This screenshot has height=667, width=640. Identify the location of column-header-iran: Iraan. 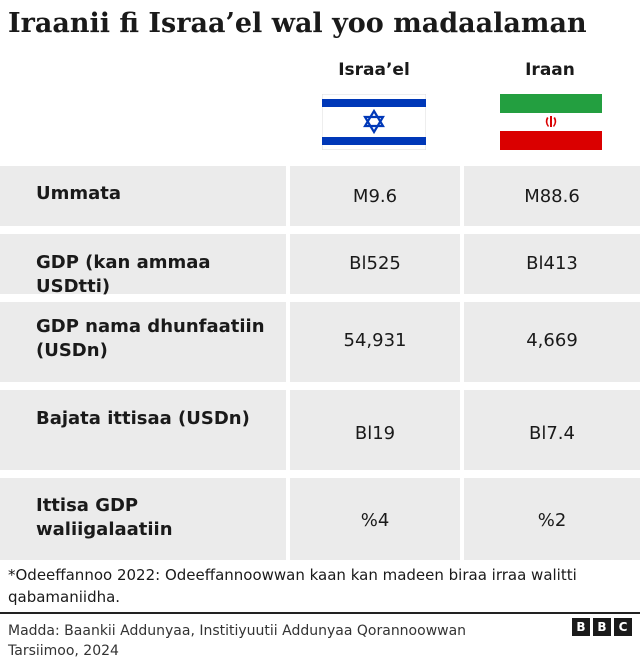
(550, 70).